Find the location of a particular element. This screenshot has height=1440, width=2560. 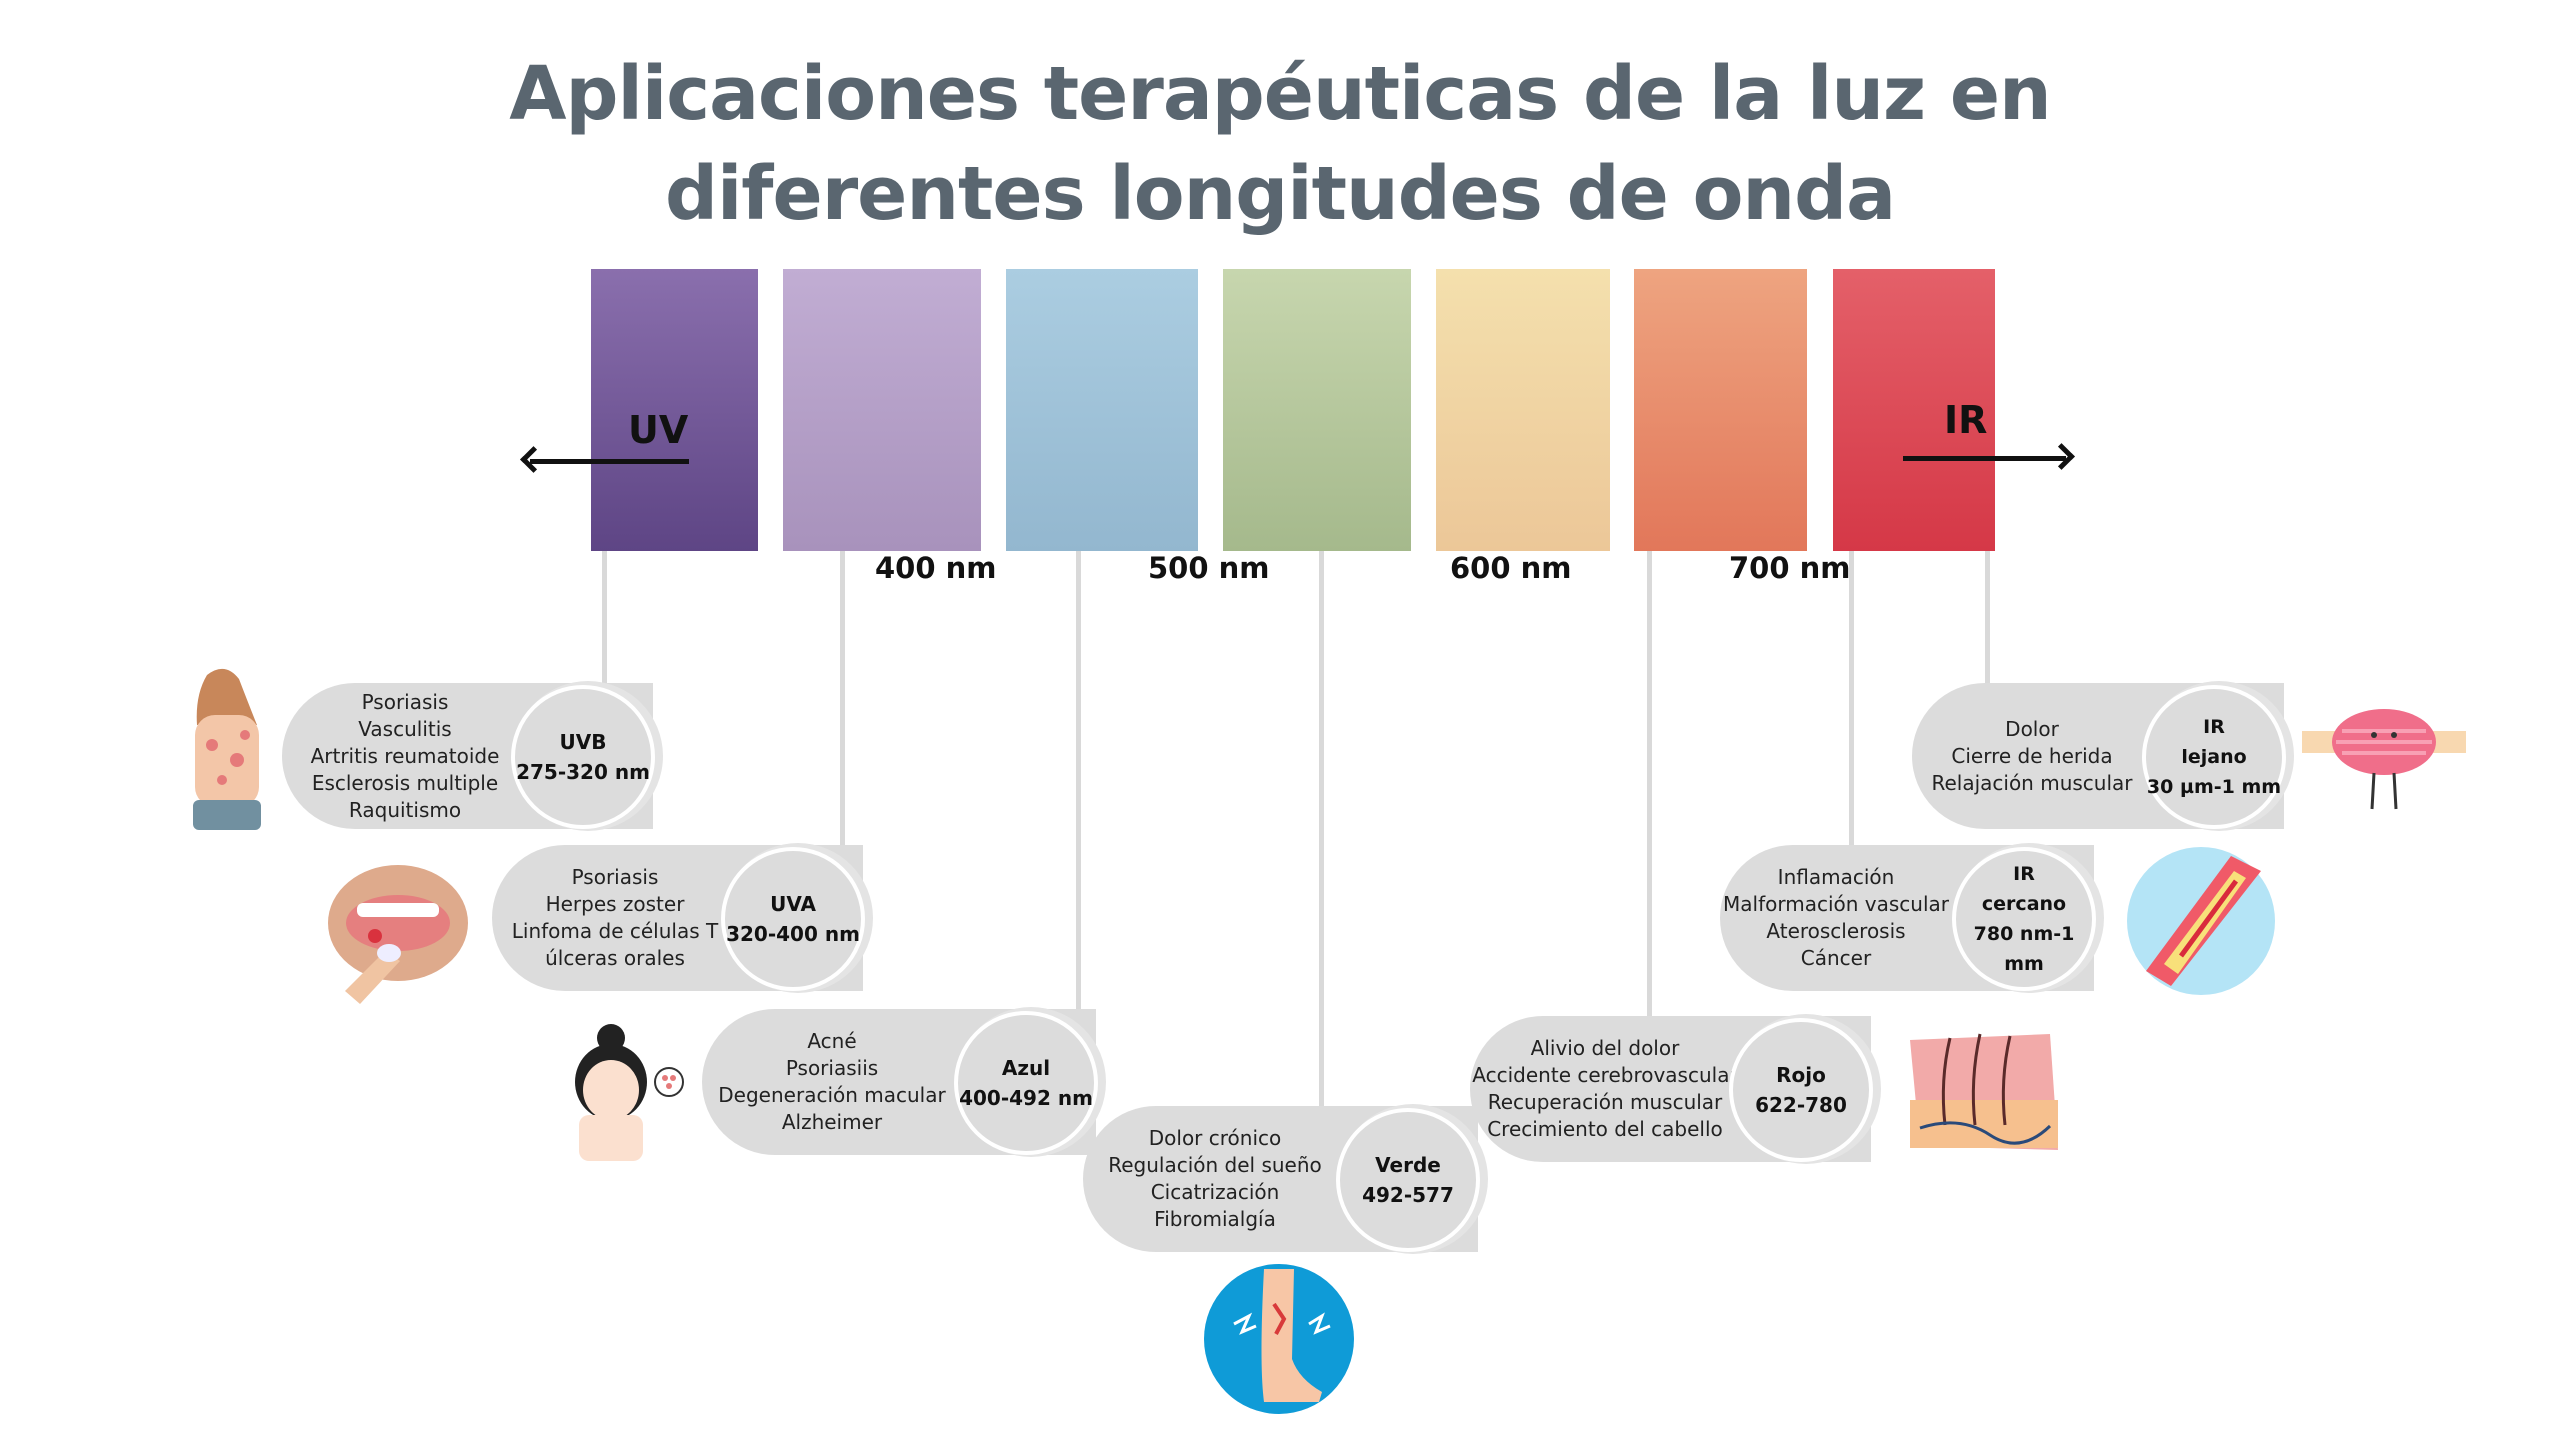

use-item: Acné is located at coordinates (832, 1041).